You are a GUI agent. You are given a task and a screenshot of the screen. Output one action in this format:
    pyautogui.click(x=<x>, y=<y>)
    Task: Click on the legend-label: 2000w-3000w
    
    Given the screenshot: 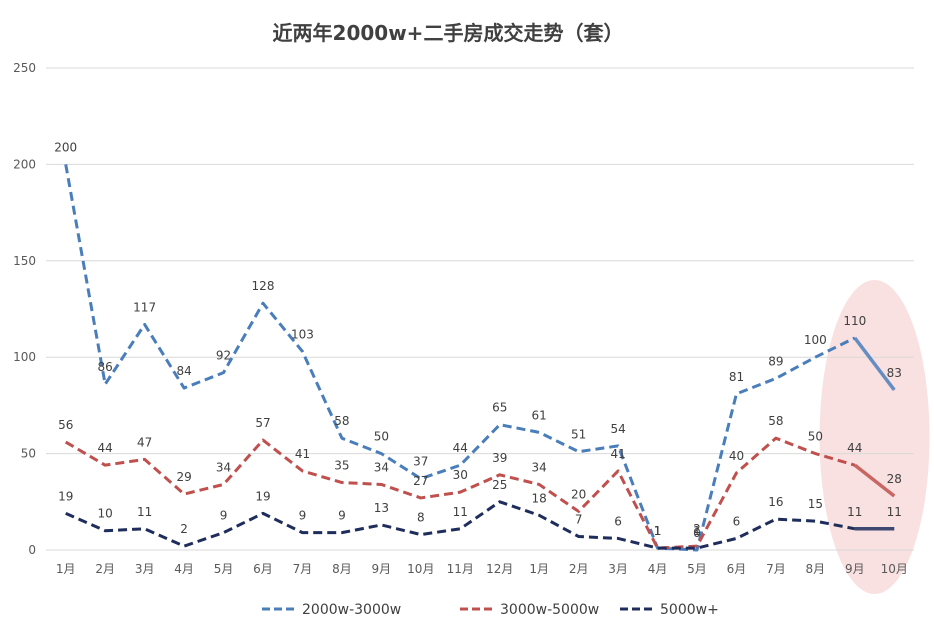 What is the action you would take?
    pyautogui.click(x=351, y=610)
    